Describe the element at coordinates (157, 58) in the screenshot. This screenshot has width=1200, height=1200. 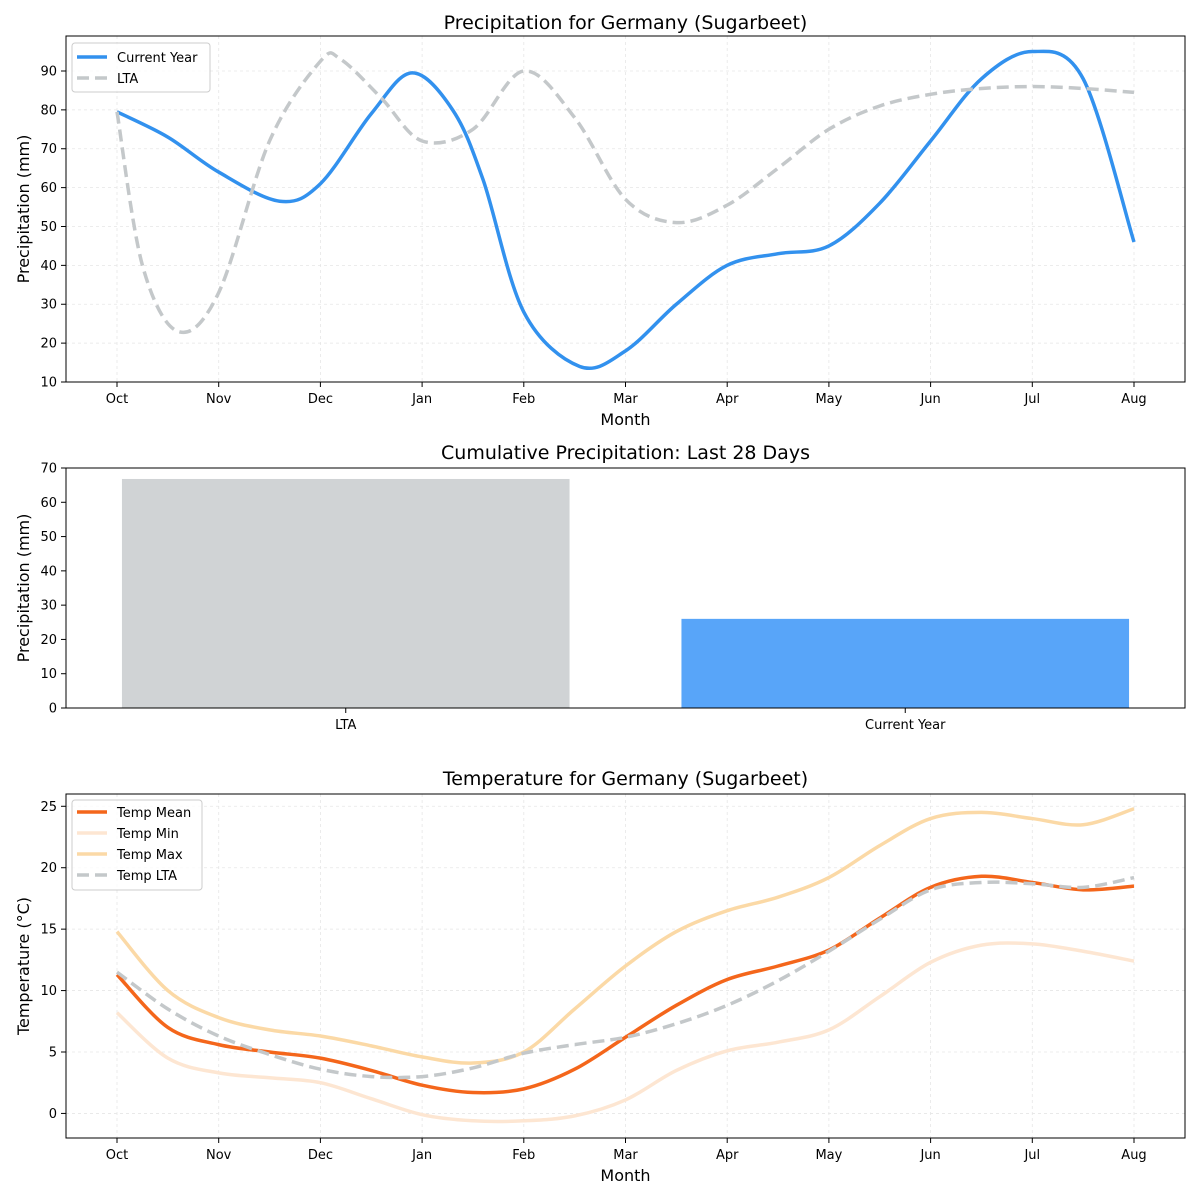
I see `legend-label-current-year: Current Year` at that location.